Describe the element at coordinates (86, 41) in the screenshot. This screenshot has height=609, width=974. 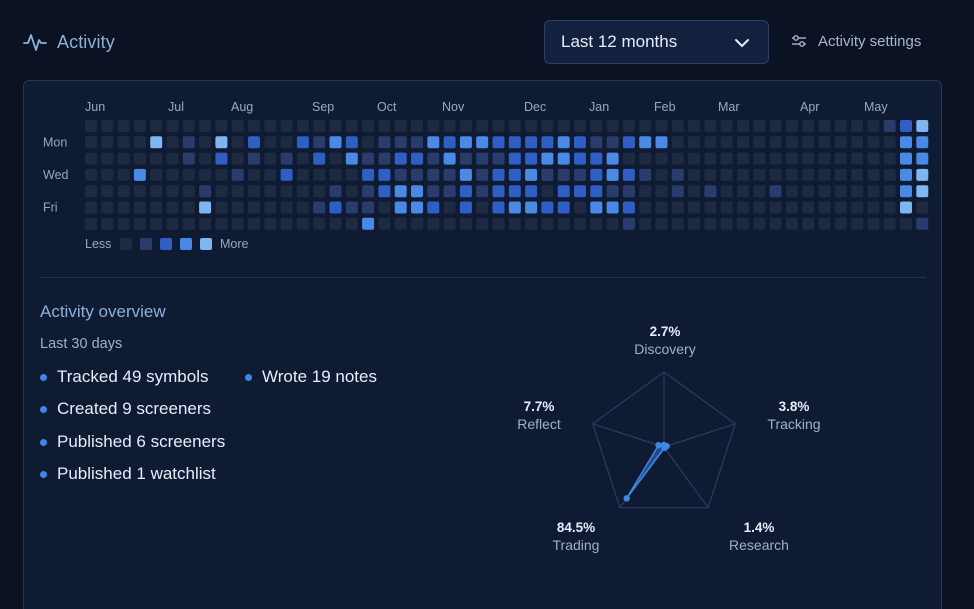
I see `page-title-text: Activity` at that location.